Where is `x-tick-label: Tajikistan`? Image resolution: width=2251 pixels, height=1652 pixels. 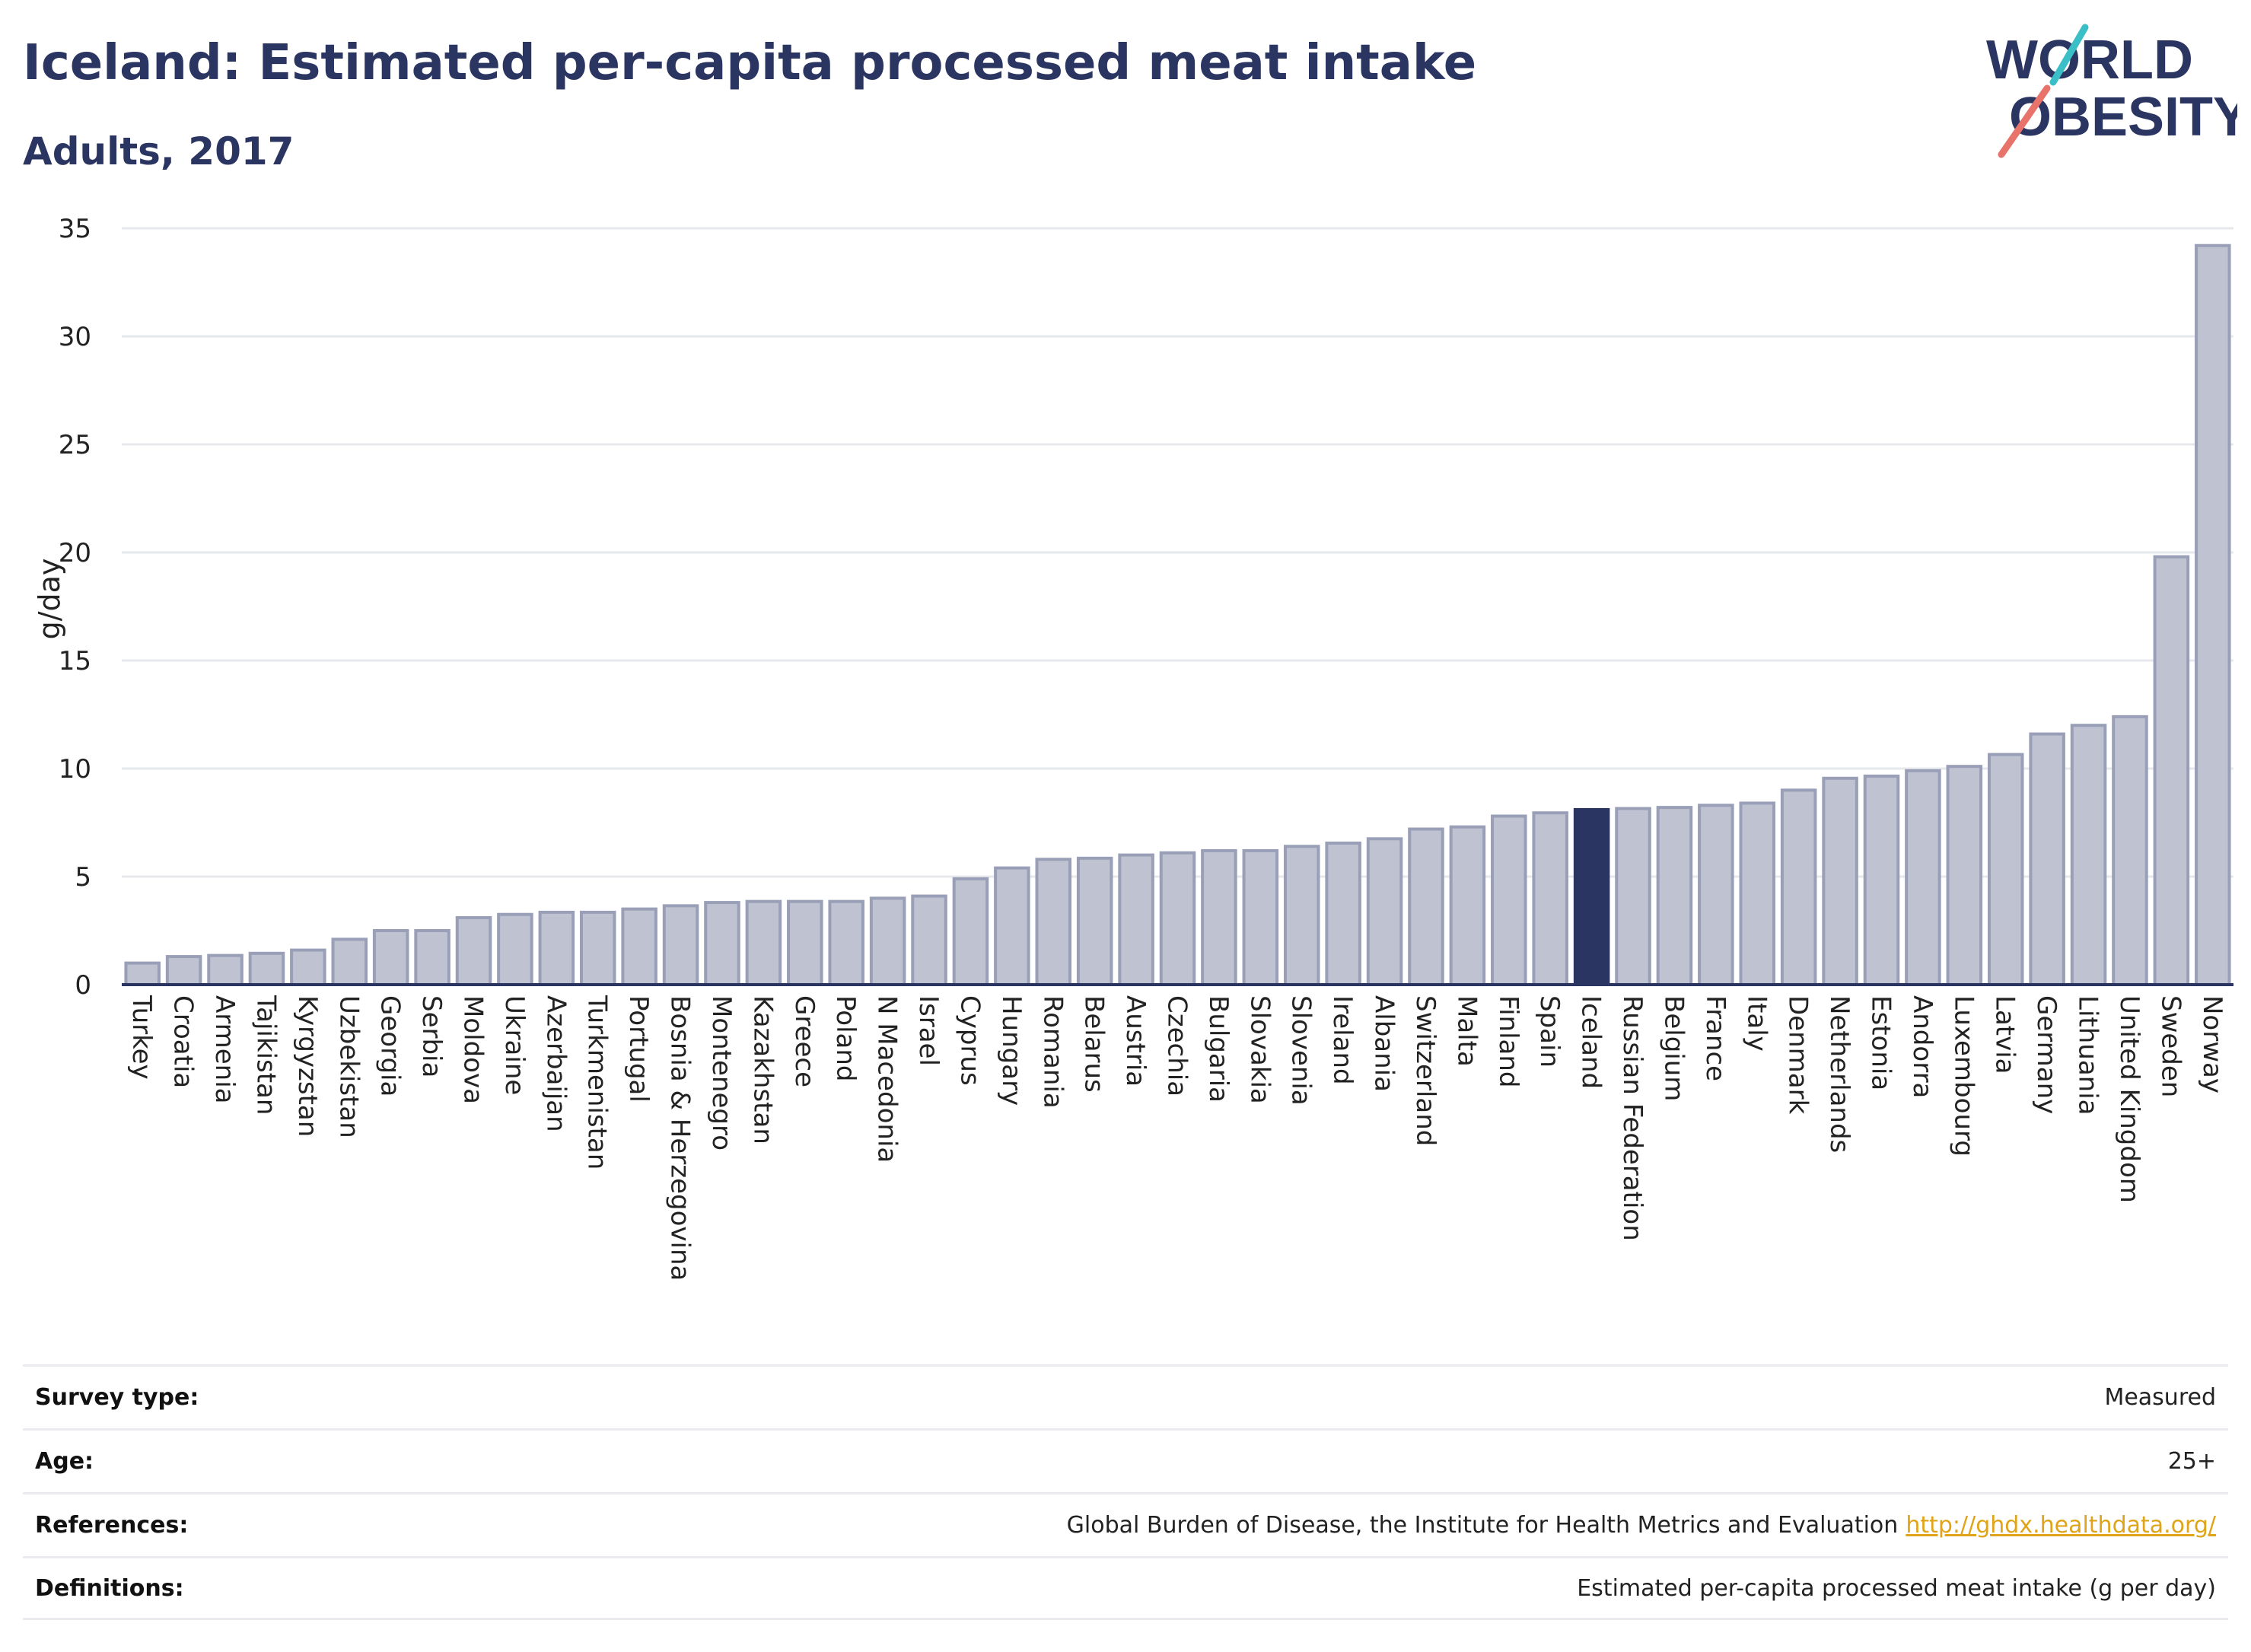 x-tick-label: Tajikistan is located at coordinates (265, 1055).